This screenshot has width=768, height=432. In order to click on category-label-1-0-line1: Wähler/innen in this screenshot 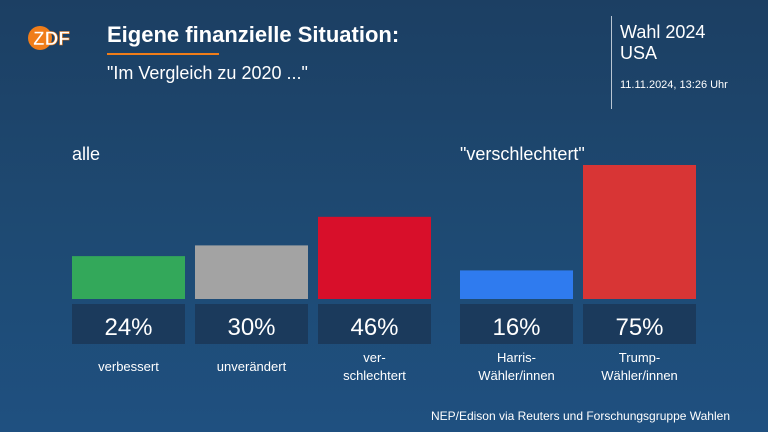, I will do `click(516, 375)`.